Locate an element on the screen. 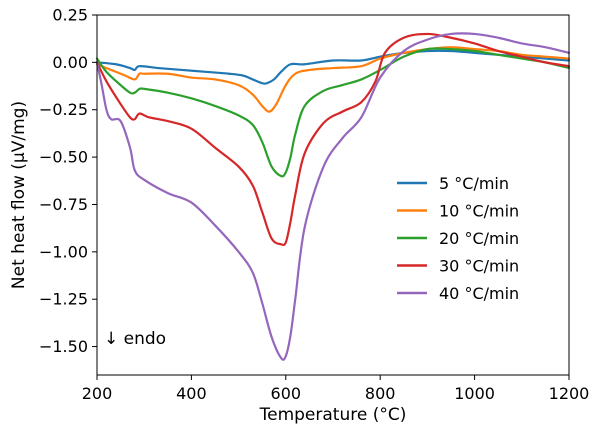  x-tick-label: 400 is located at coordinates (191, 393).